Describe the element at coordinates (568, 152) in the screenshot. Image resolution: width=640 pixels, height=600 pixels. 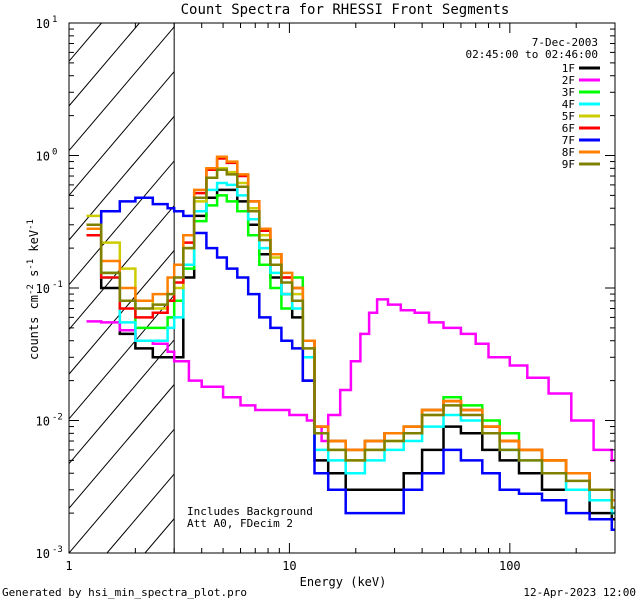
I see `legend-label-8F: 8F` at that location.